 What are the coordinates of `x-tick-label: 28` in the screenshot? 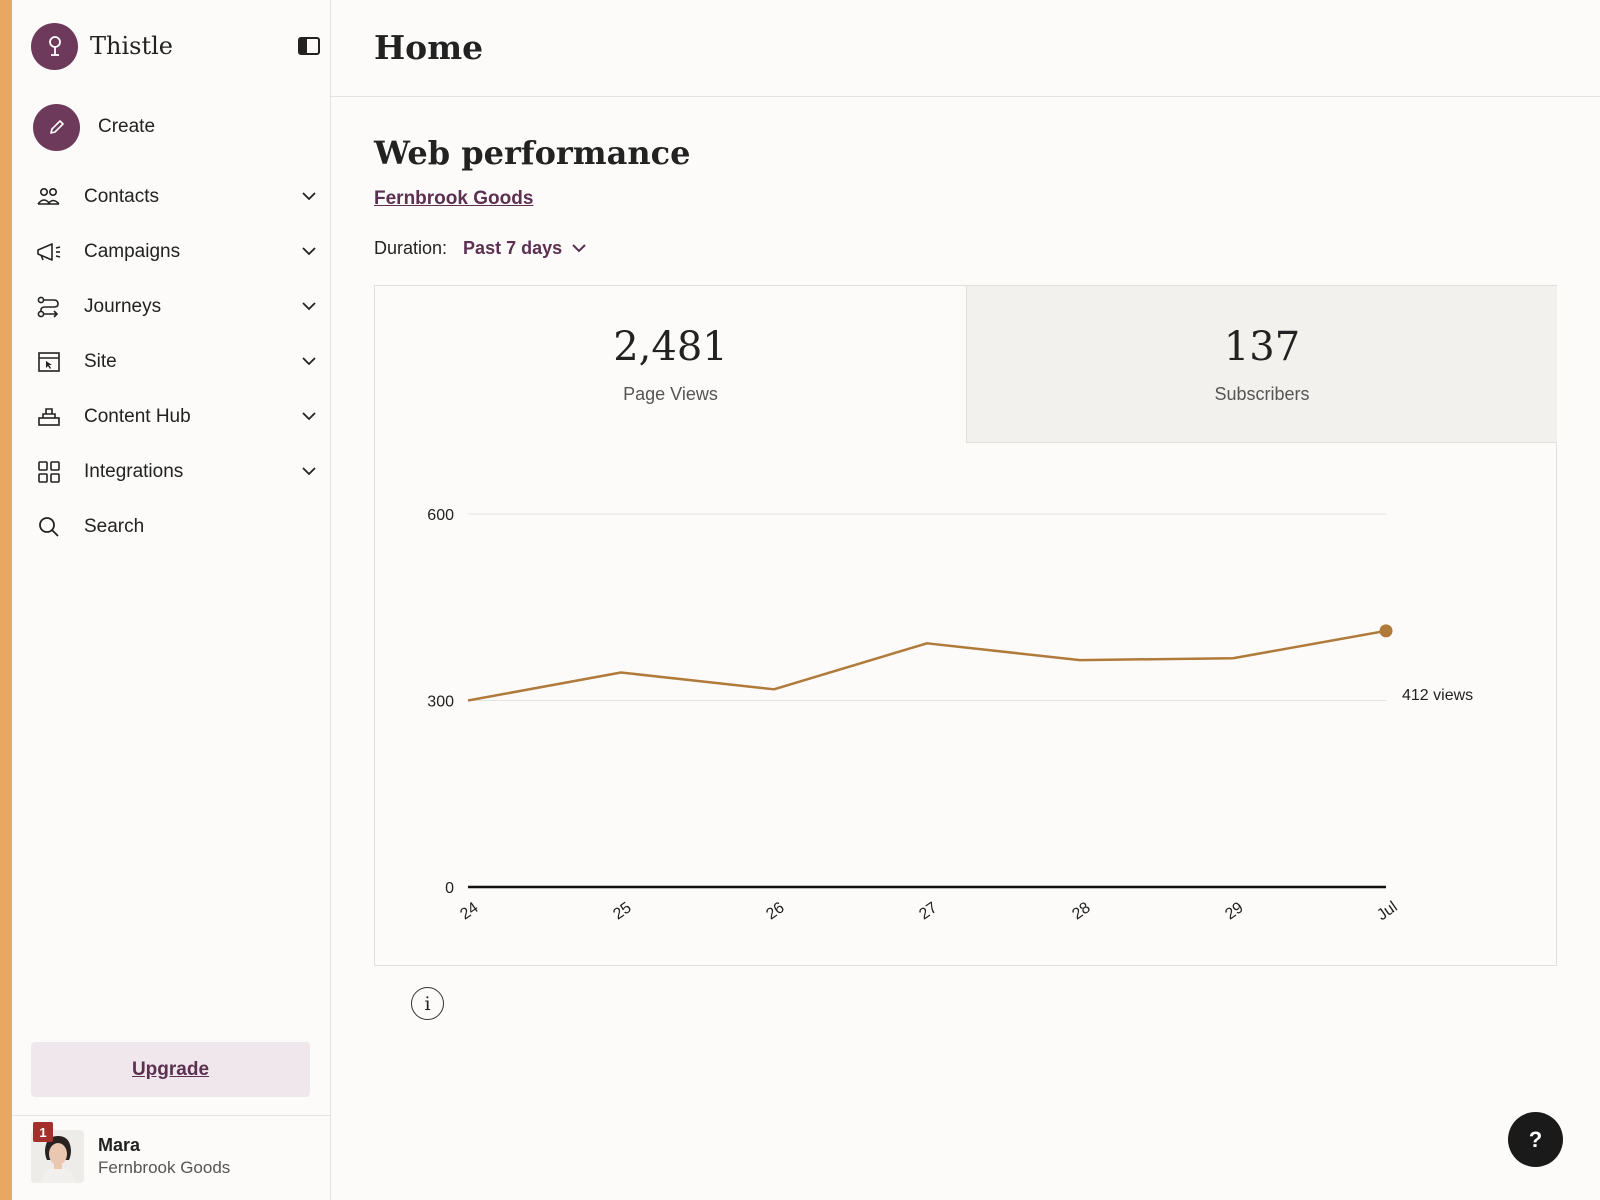 It's located at (1081, 911).